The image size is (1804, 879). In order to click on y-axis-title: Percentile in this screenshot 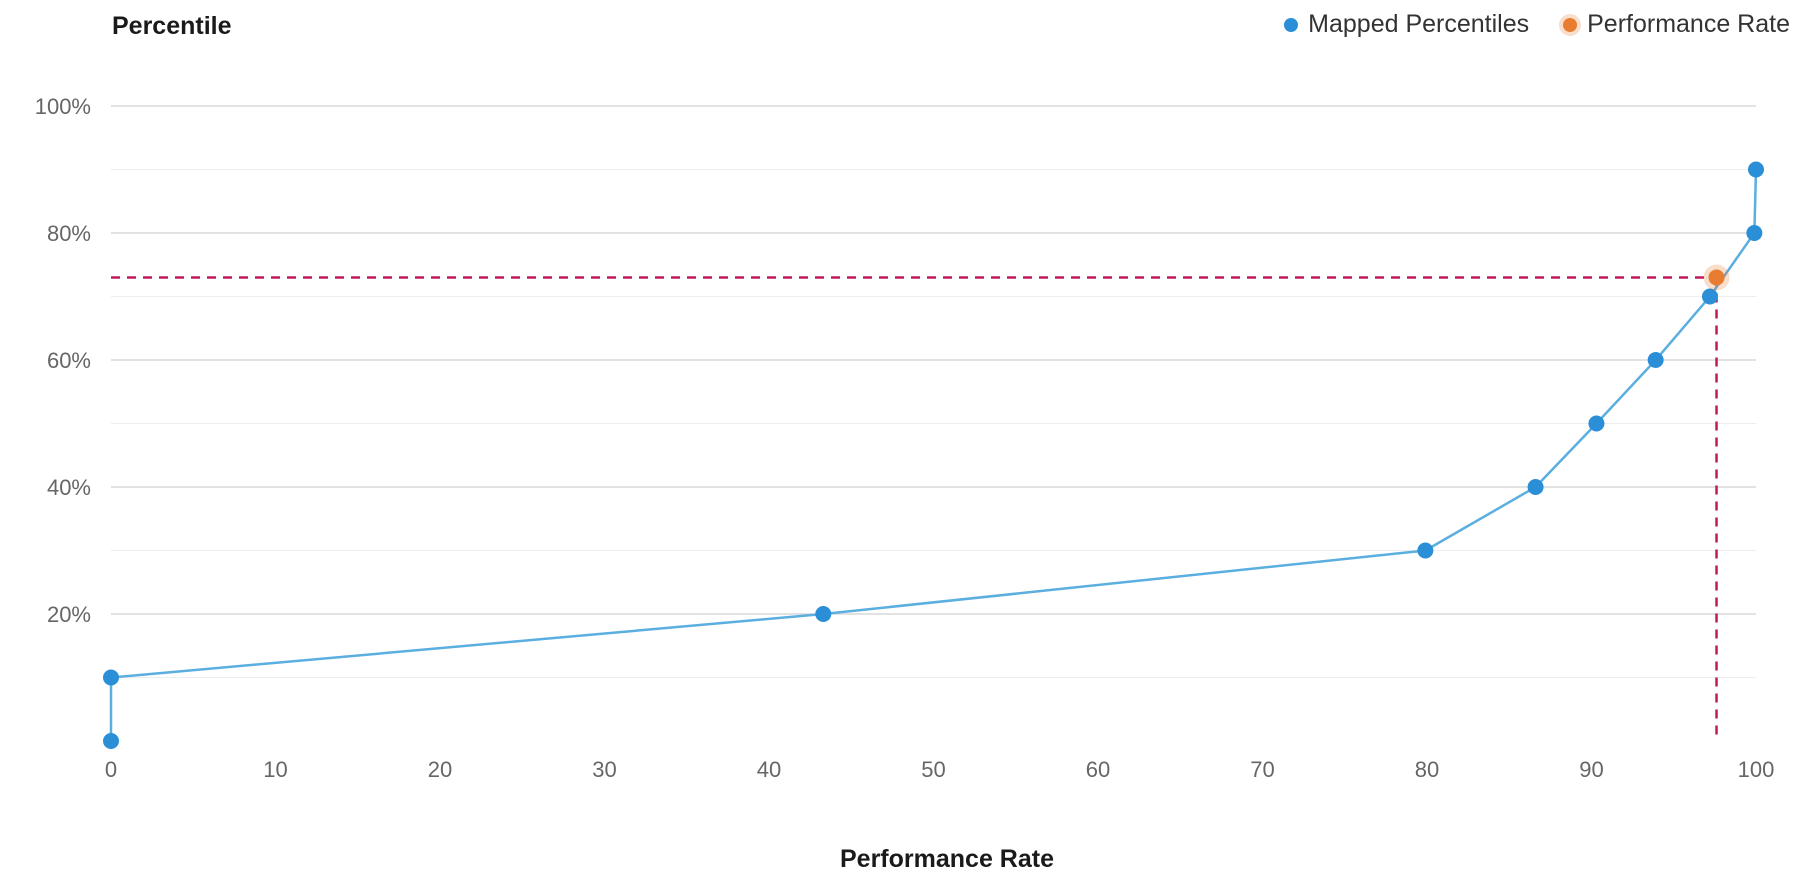, I will do `click(172, 26)`.